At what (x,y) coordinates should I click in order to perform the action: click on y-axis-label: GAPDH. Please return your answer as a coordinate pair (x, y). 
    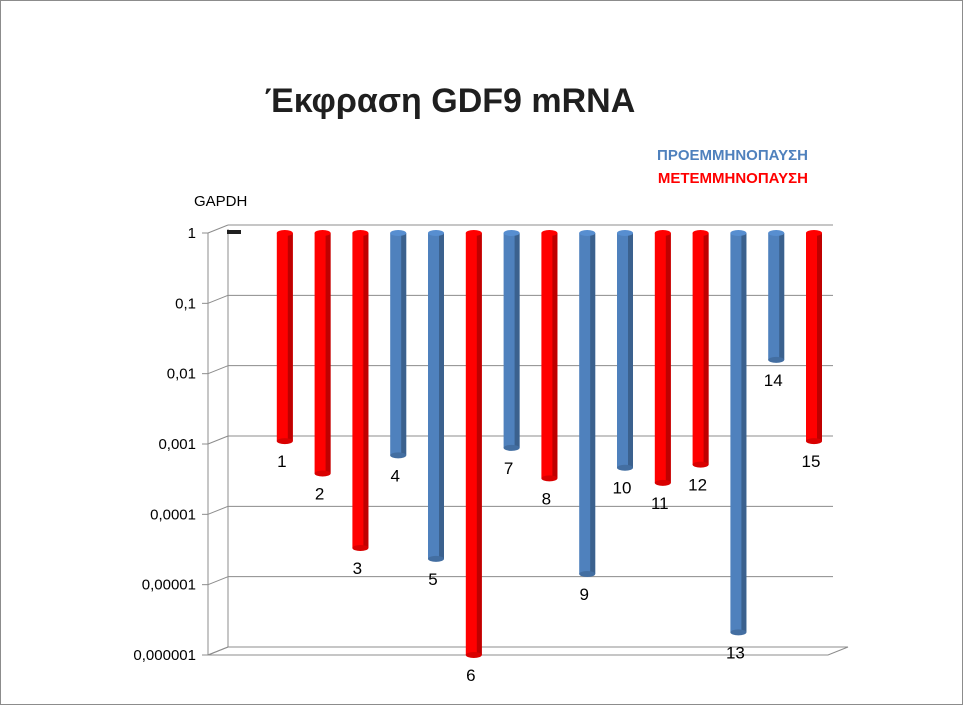
    Looking at the image, I should click on (220, 201).